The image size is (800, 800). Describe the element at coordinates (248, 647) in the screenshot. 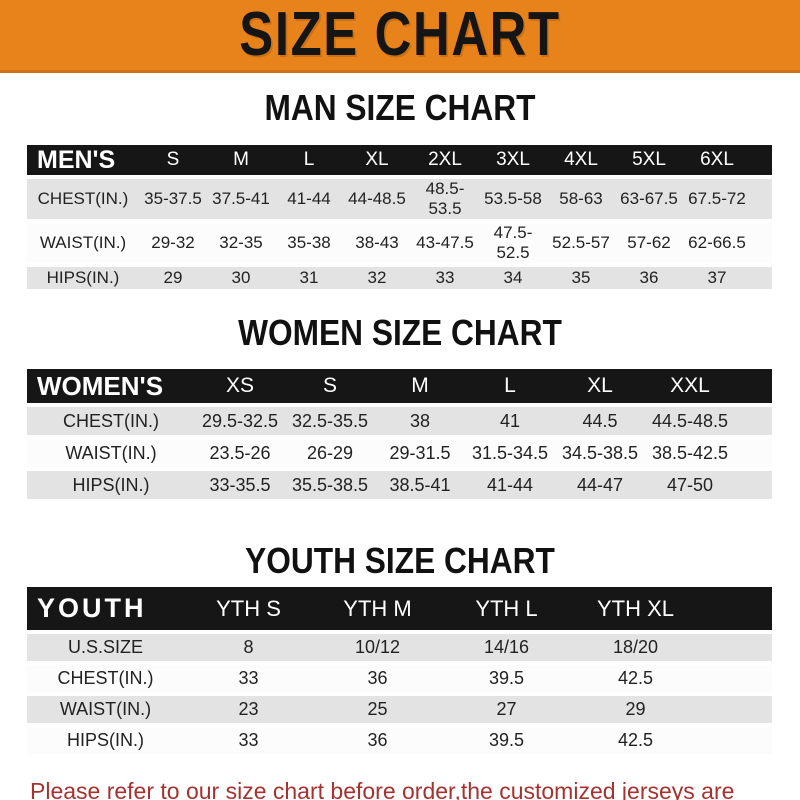

I see `cell: 8` at that location.